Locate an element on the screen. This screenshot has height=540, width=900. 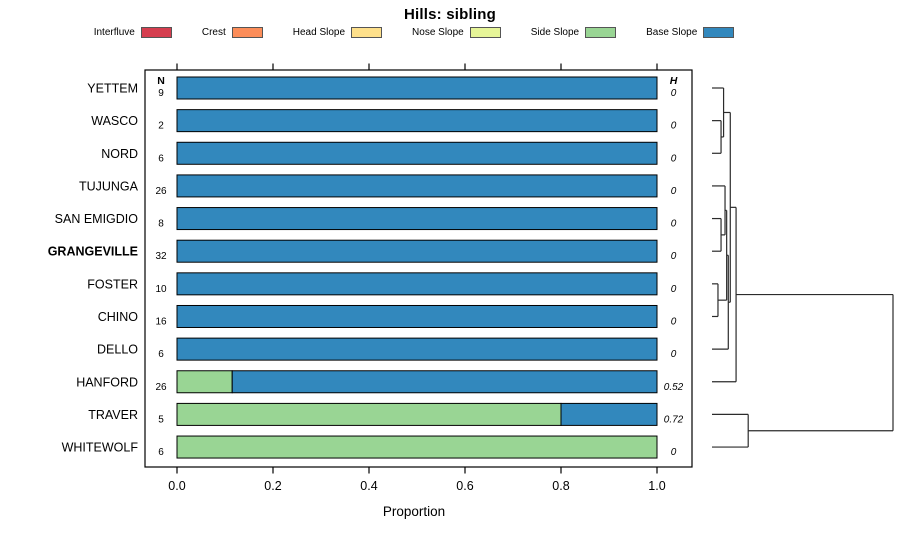
legend-item: Head Slope is located at coordinates (337, 32).